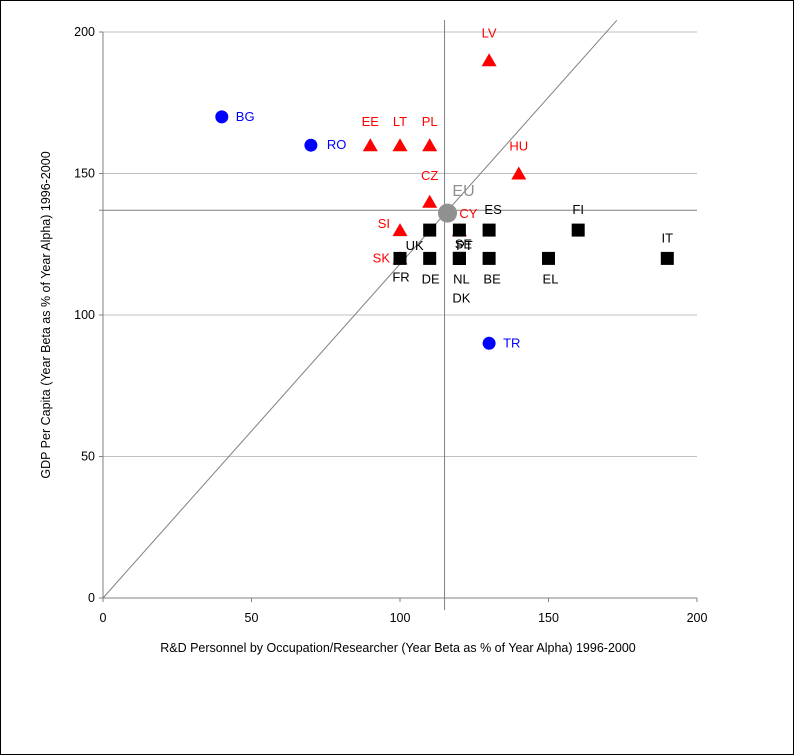  Describe the element at coordinates (371, 121) in the screenshot. I see `label-ee: EE` at that location.